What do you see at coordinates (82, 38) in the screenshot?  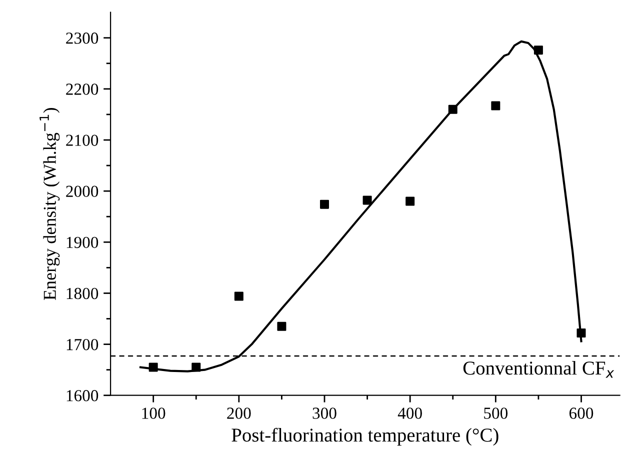 I see `y-tick-label: 2300` at bounding box center [82, 38].